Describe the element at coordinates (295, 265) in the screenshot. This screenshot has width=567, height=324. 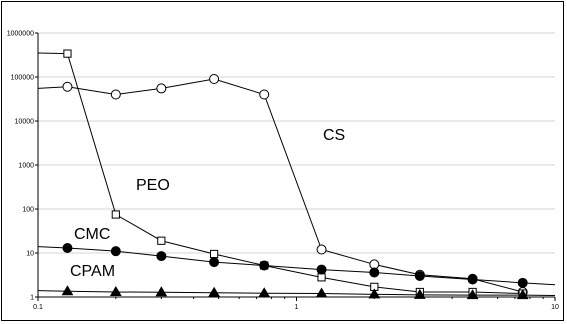
I see `series-cmc-line` at that location.